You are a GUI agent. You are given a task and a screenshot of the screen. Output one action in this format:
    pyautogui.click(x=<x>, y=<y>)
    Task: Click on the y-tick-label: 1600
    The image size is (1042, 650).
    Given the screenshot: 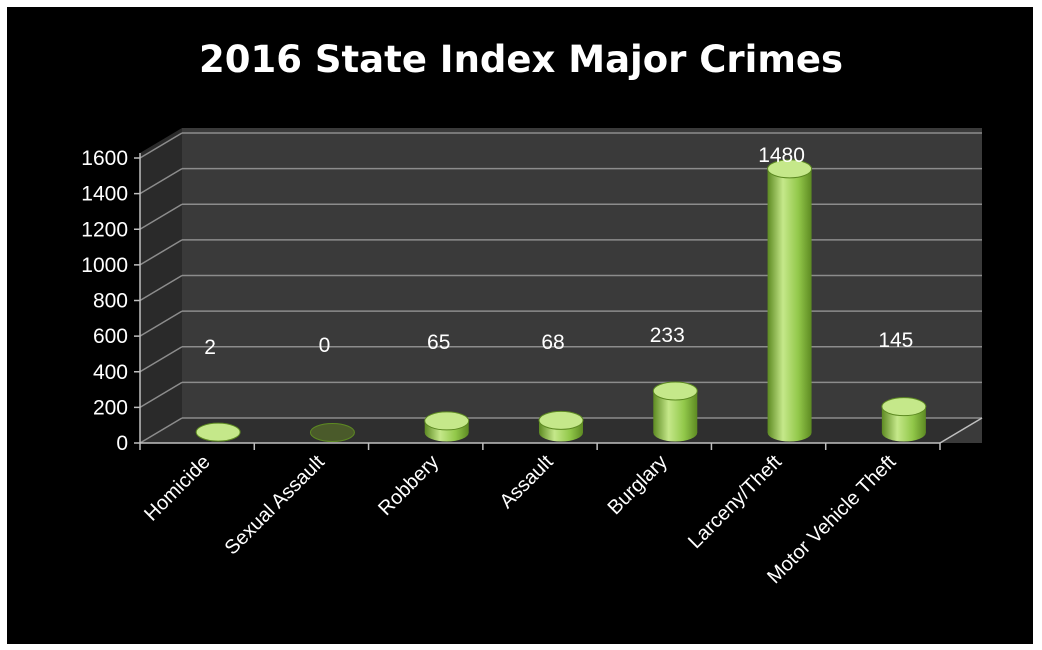 What is the action you would take?
    pyautogui.click(x=104, y=158)
    